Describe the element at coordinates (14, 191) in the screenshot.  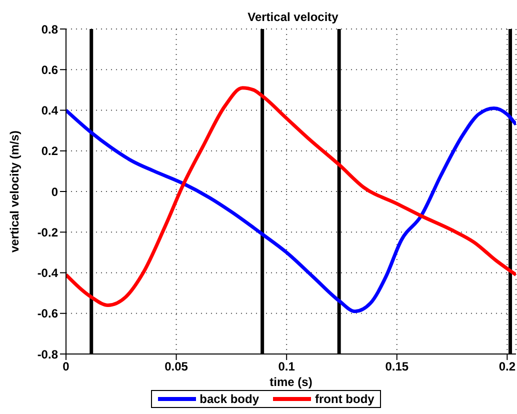
I see `y-axis-title: vertical velocity (m/s)` at that location.